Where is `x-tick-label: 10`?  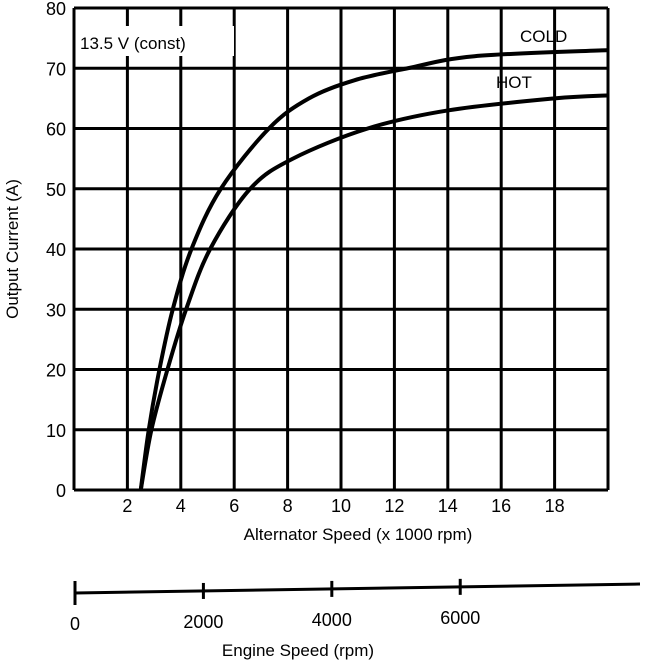
x-tick-label: 10 is located at coordinates (341, 506).